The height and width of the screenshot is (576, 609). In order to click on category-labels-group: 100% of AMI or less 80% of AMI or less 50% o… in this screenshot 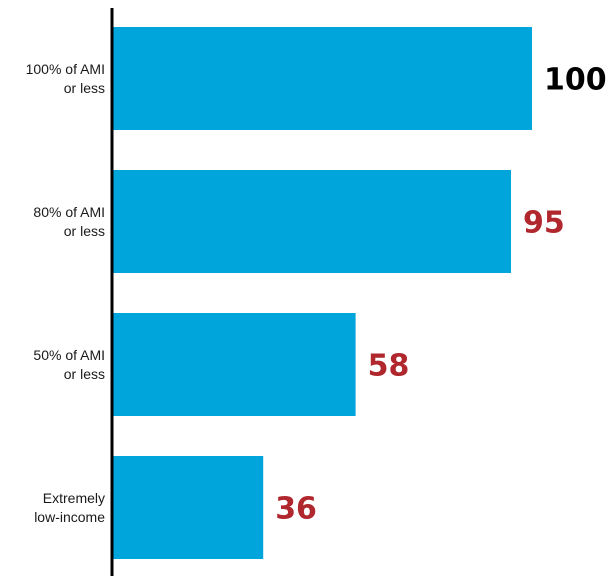, I will do `click(66, 293)`.